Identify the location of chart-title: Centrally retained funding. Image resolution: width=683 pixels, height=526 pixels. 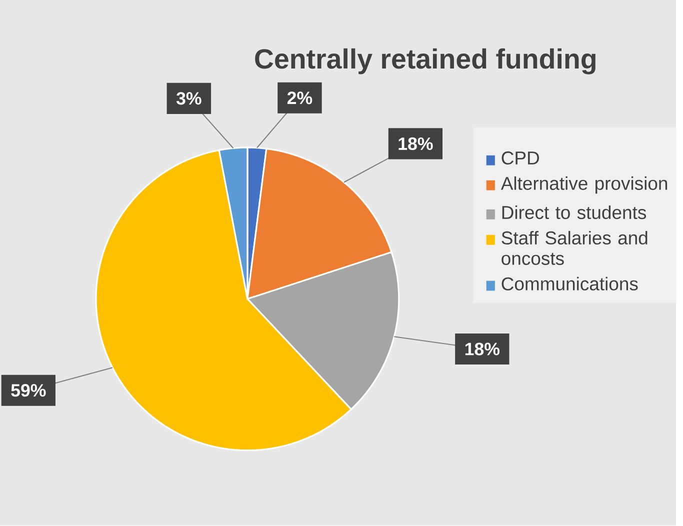
(425, 61).